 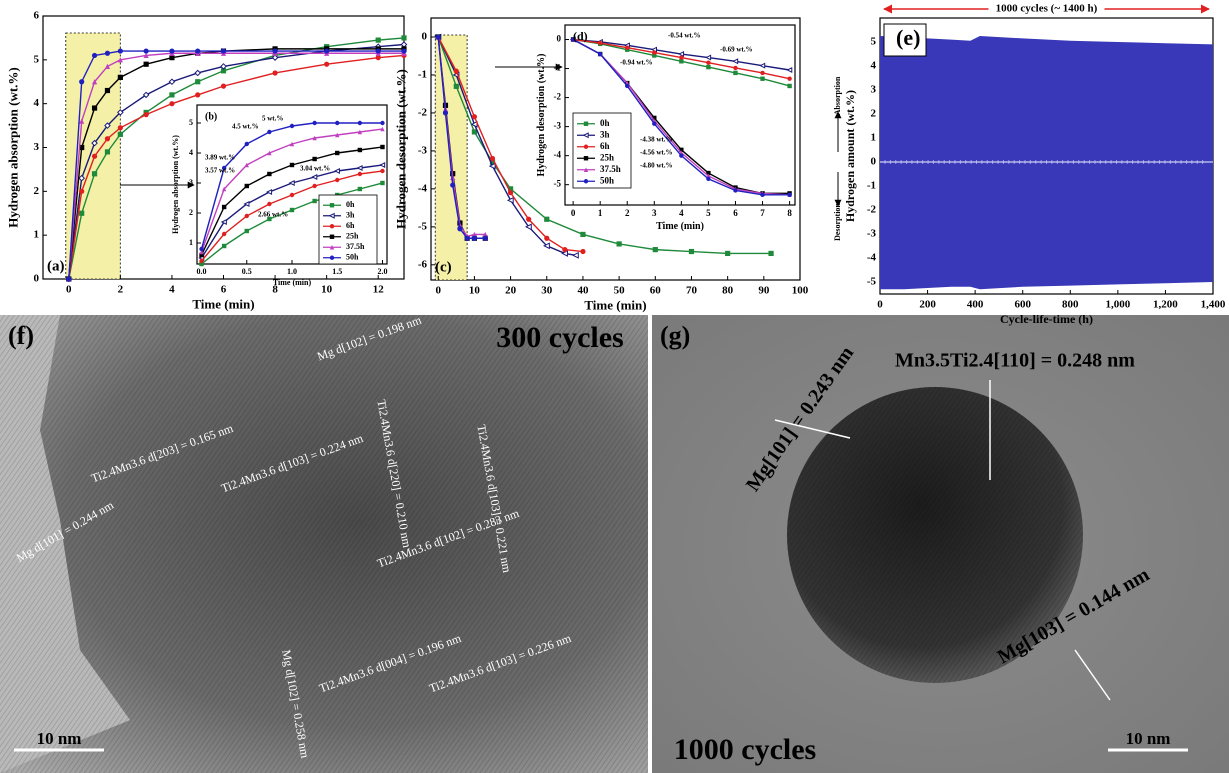 What do you see at coordinates (837, 222) in the screenshot?
I see `axis-annotation: Desorption` at bounding box center [837, 222].